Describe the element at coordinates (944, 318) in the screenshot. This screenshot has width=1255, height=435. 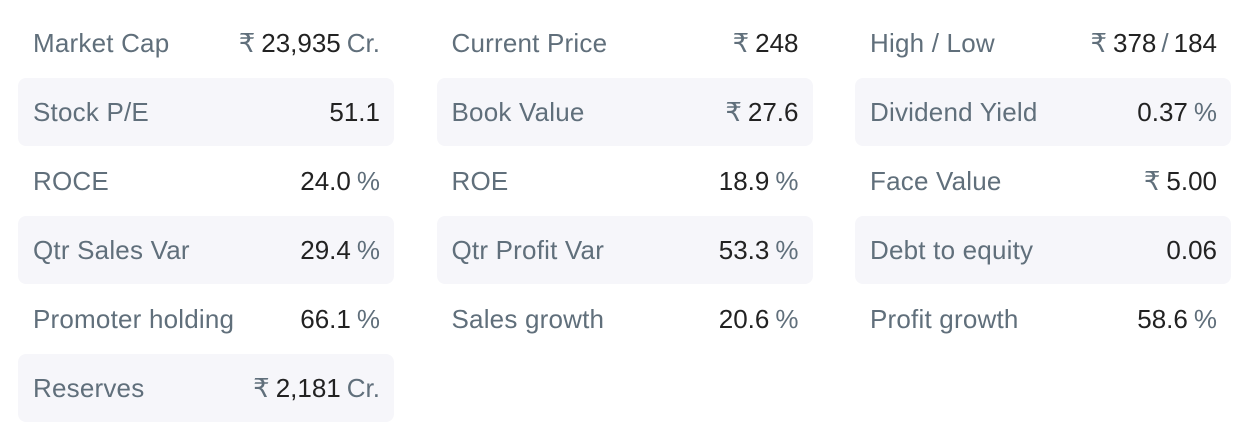
I see `ratio-name: Profit growth` at that location.